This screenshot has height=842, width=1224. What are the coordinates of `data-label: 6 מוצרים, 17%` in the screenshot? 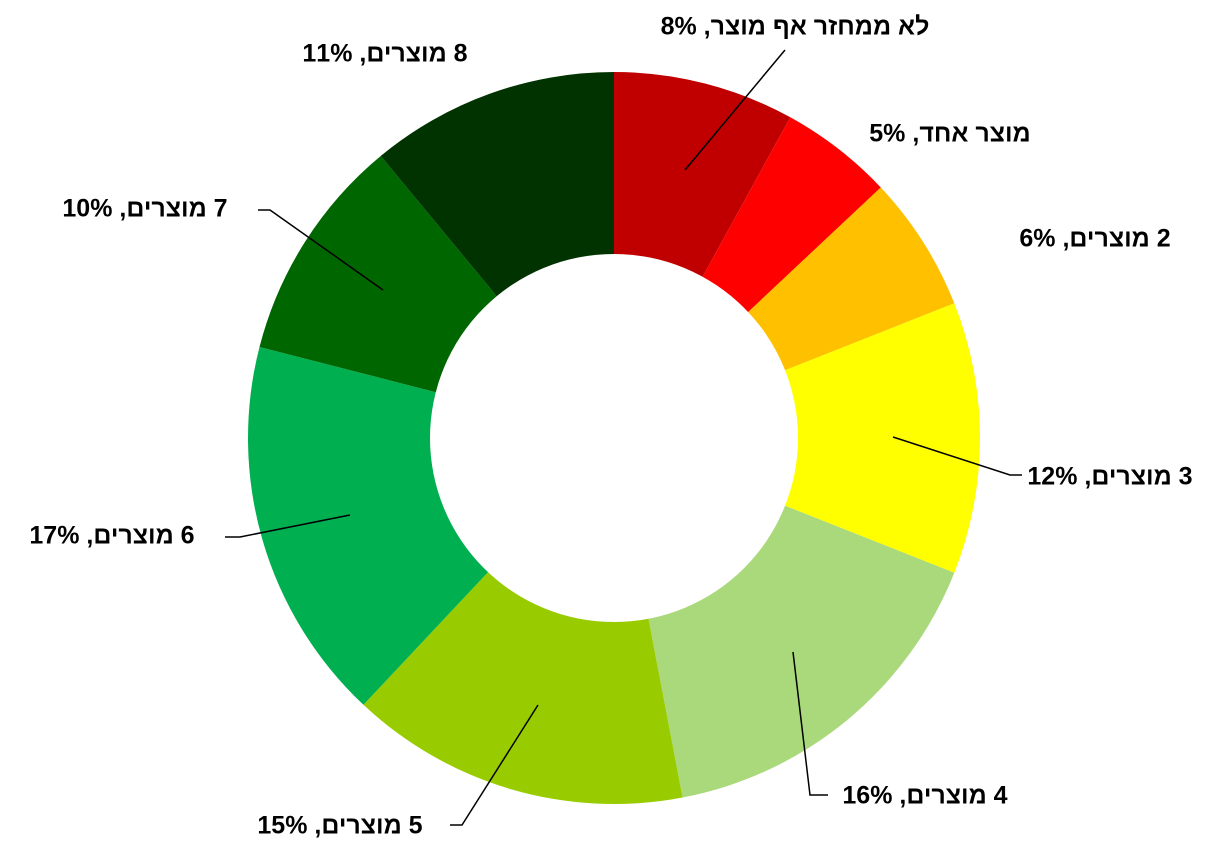 It's located at (111, 536).